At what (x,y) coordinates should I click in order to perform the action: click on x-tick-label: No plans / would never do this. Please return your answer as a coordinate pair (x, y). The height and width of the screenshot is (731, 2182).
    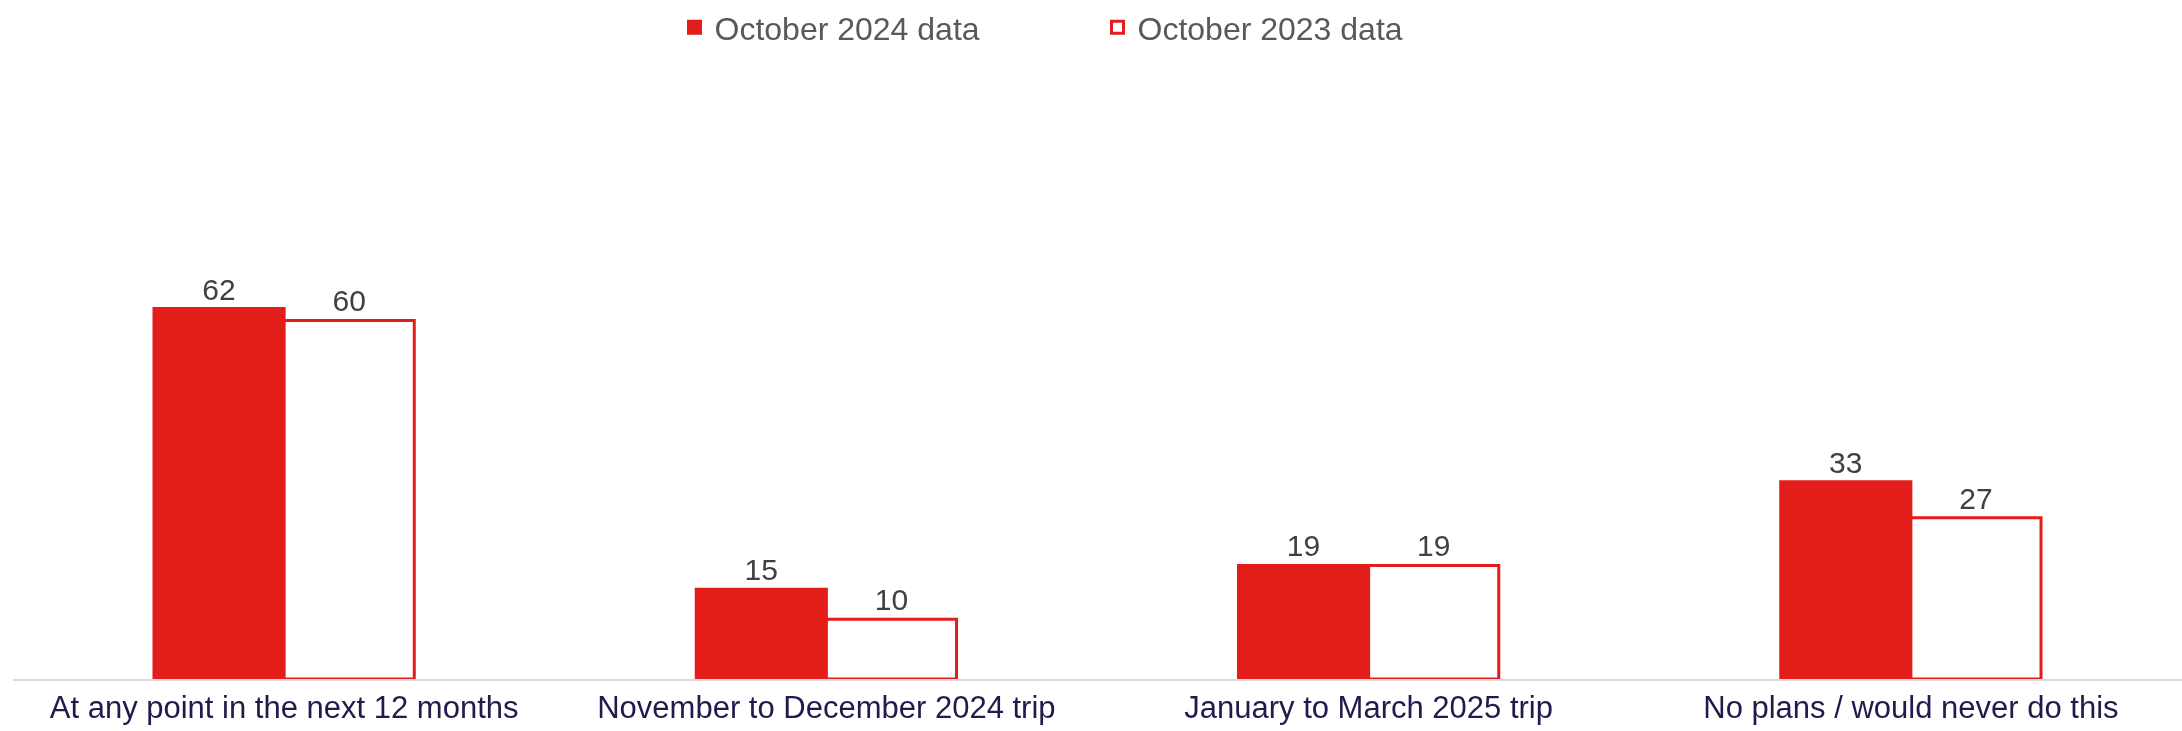
    Looking at the image, I should click on (1911, 708).